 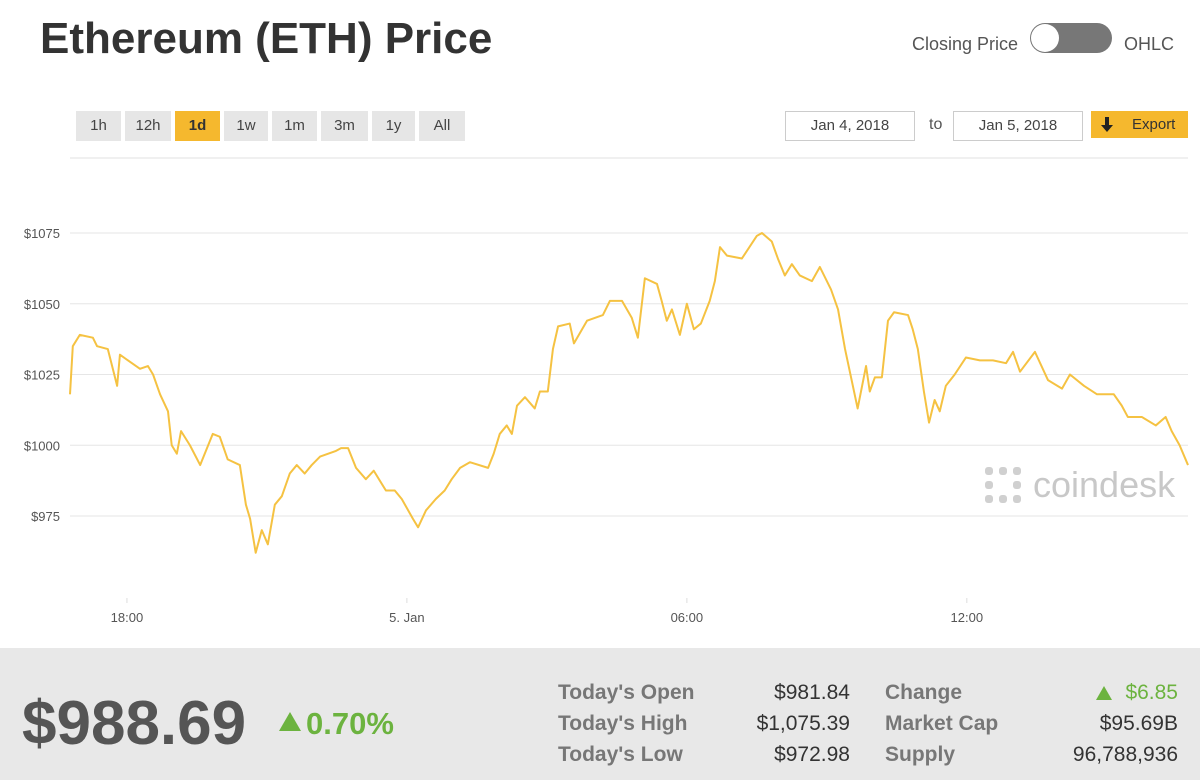 What do you see at coordinates (965, 44) in the screenshot?
I see `toggle-label: Closing Price` at bounding box center [965, 44].